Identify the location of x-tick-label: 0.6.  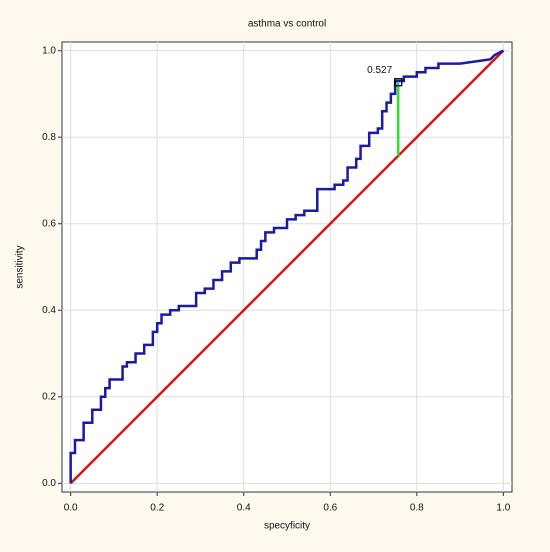
(330, 508).